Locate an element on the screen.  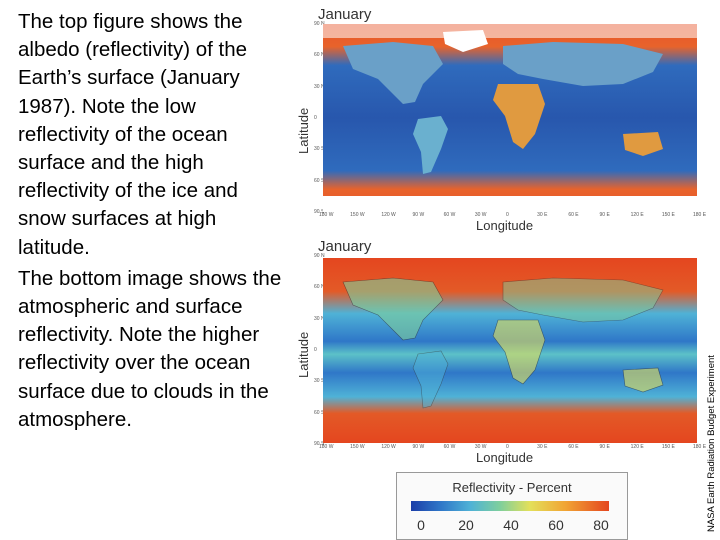
africa-outline is located at coordinates (519, 352).